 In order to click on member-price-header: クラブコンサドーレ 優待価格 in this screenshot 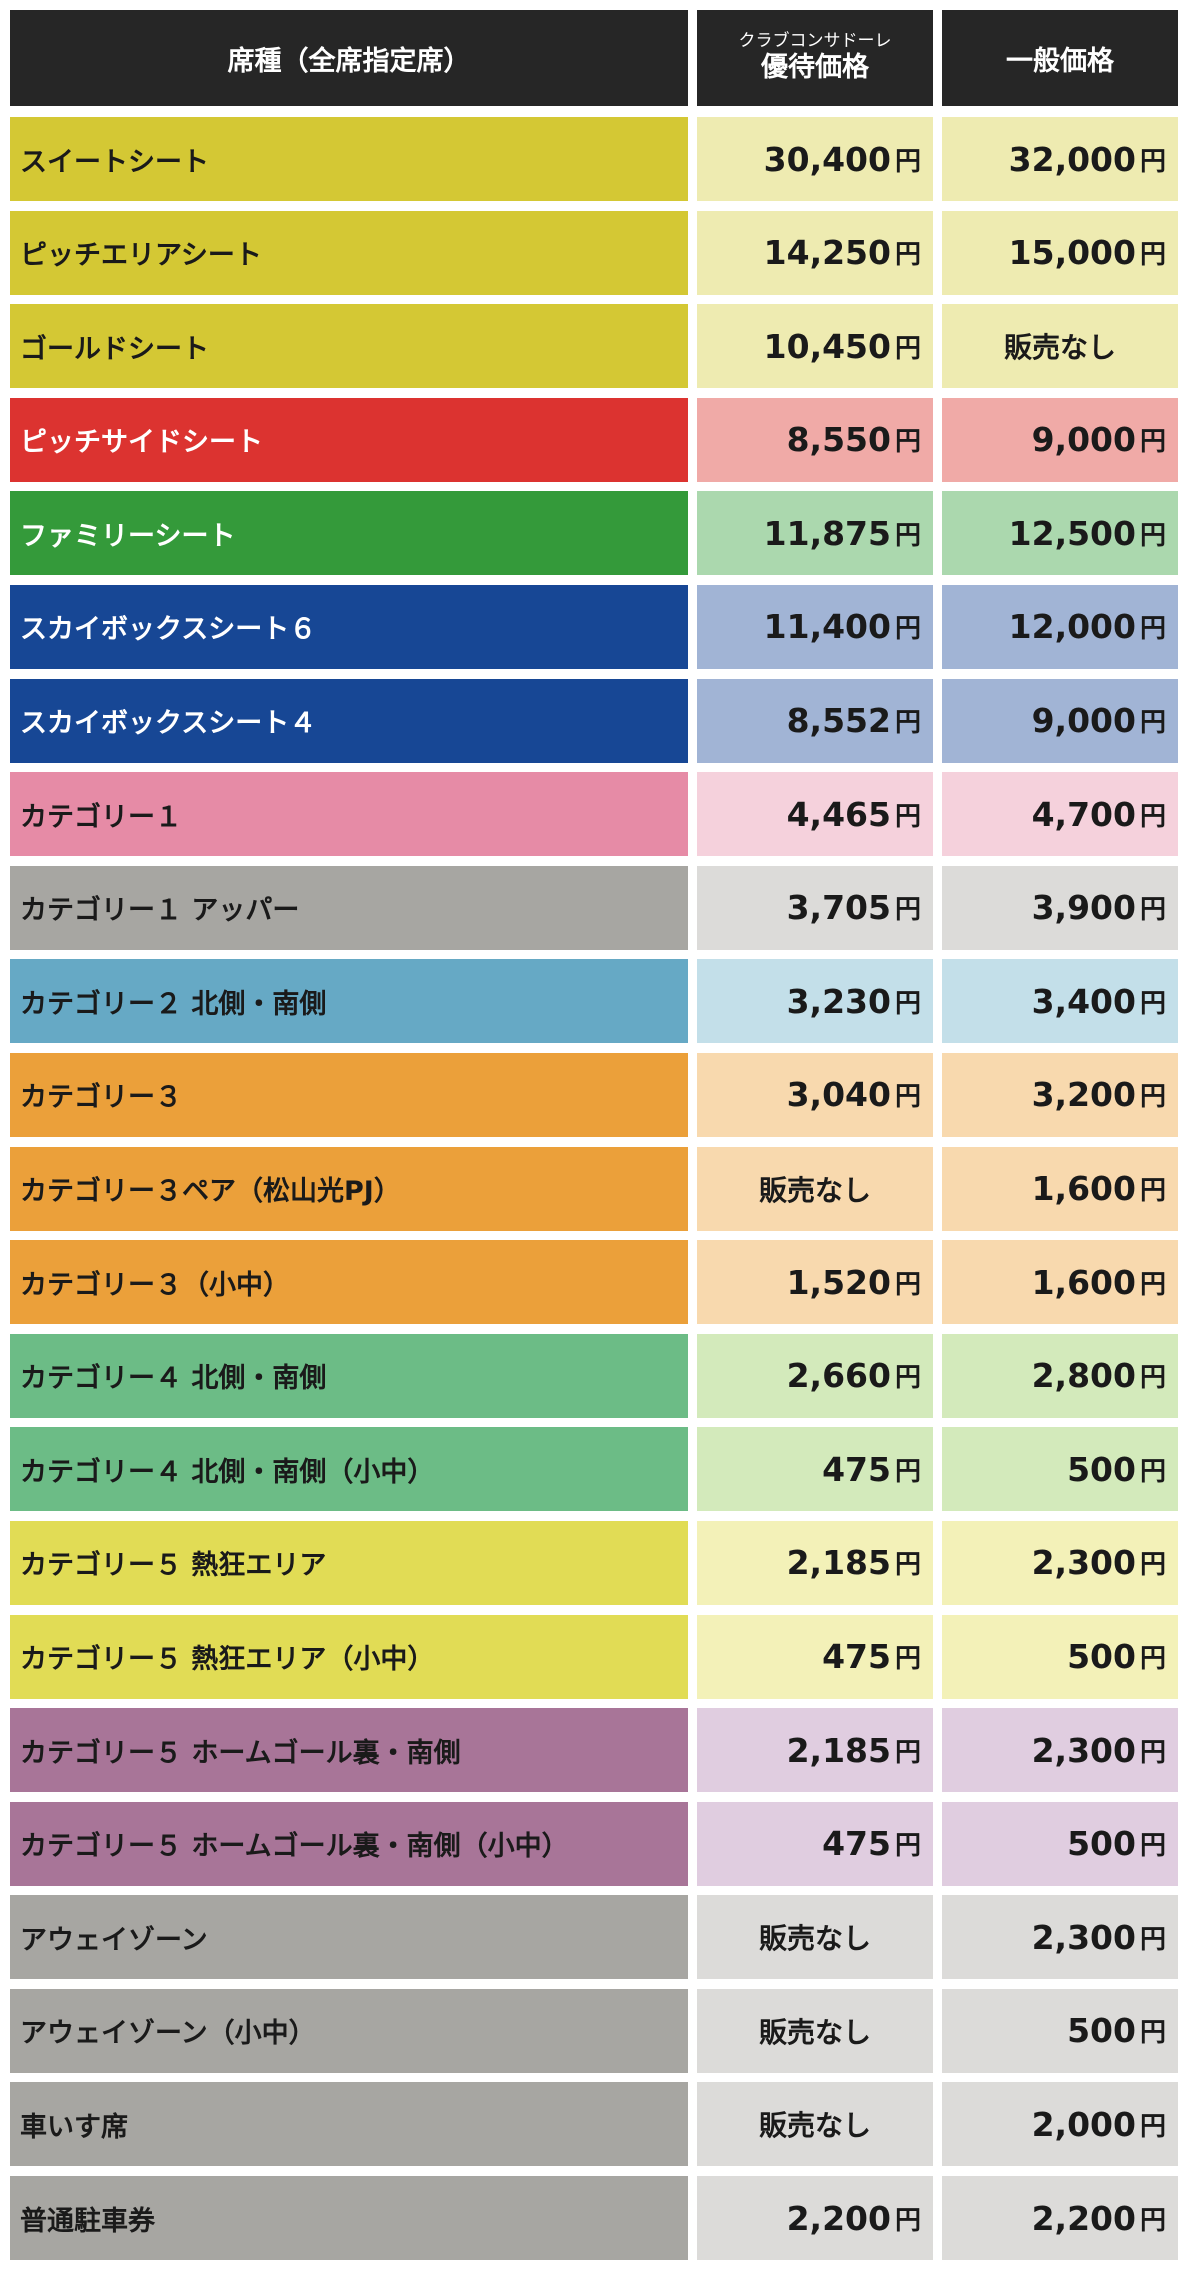, I will do `click(815, 58)`.